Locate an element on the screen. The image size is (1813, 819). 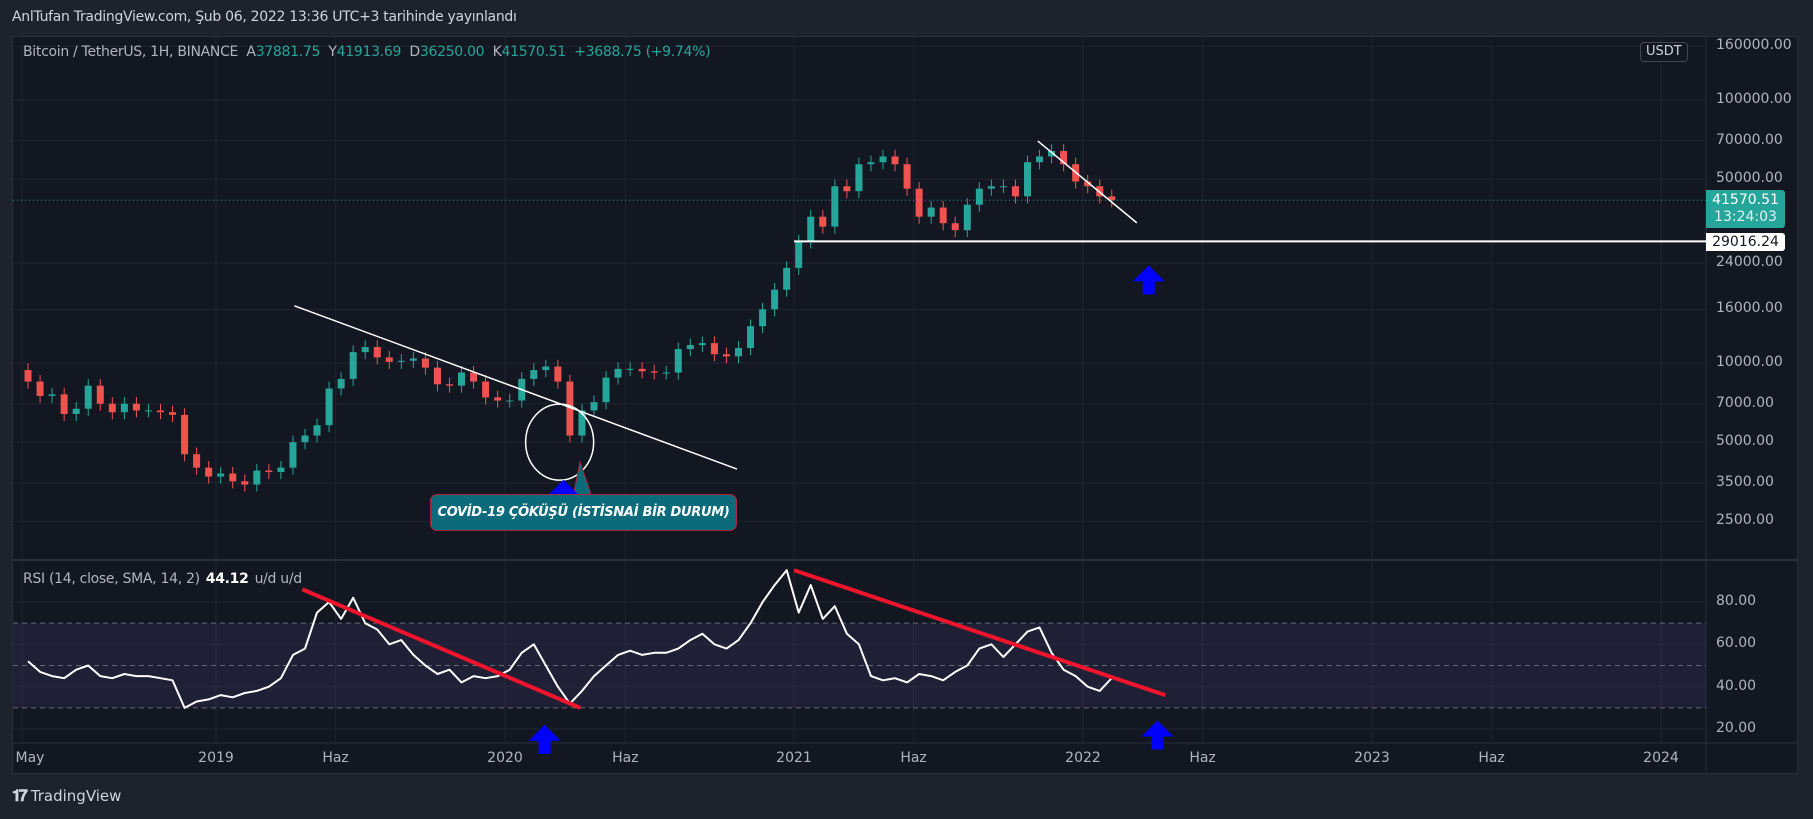
open-value: 37881.75 is located at coordinates (288, 52).